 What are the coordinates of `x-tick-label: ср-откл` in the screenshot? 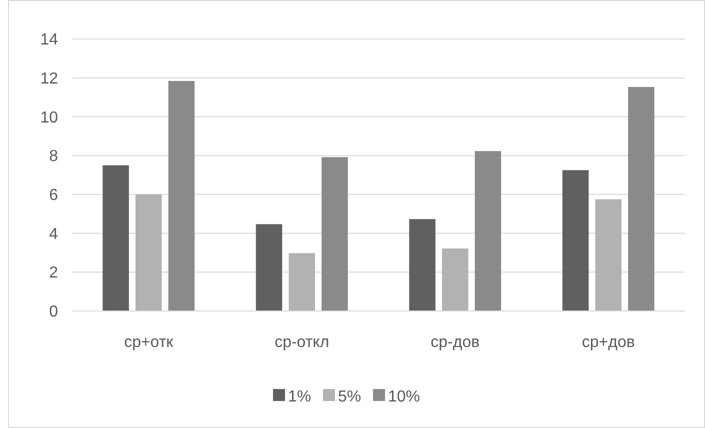 It's located at (302, 342).